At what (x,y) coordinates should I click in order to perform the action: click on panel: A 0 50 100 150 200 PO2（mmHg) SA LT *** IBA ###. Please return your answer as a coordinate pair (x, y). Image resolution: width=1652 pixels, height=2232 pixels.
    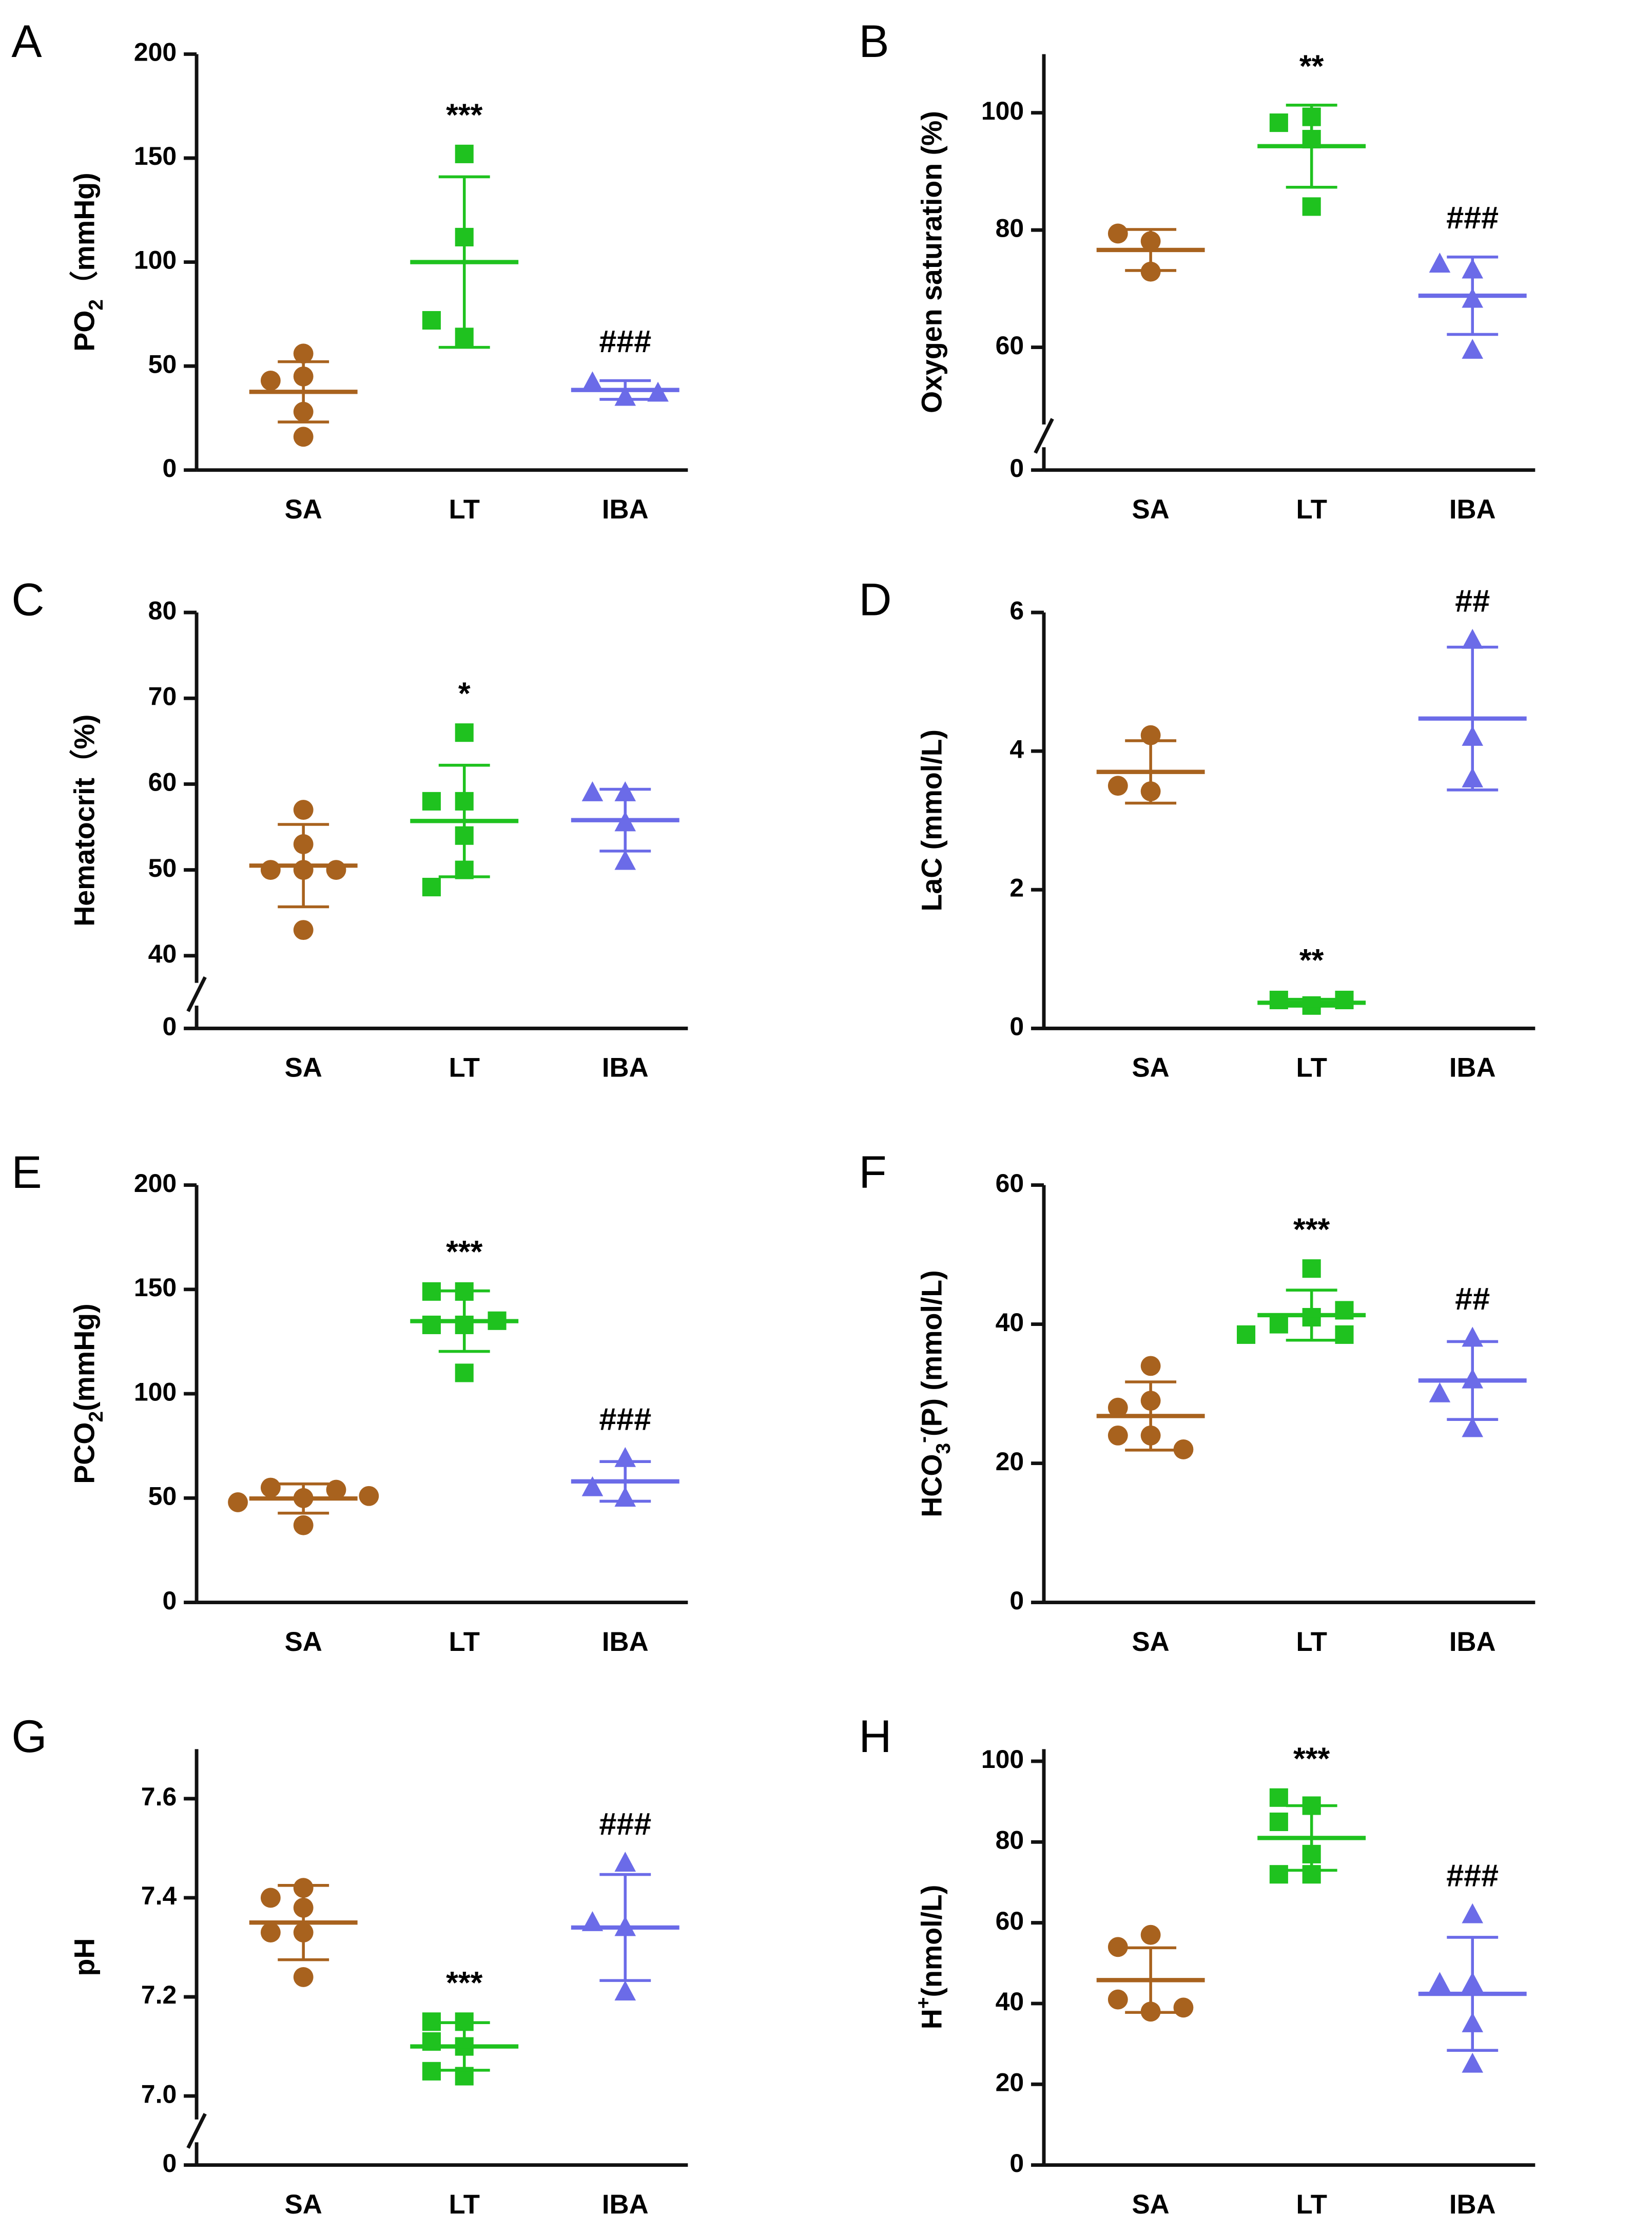
    Looking at the image, I should click on (349, 270).